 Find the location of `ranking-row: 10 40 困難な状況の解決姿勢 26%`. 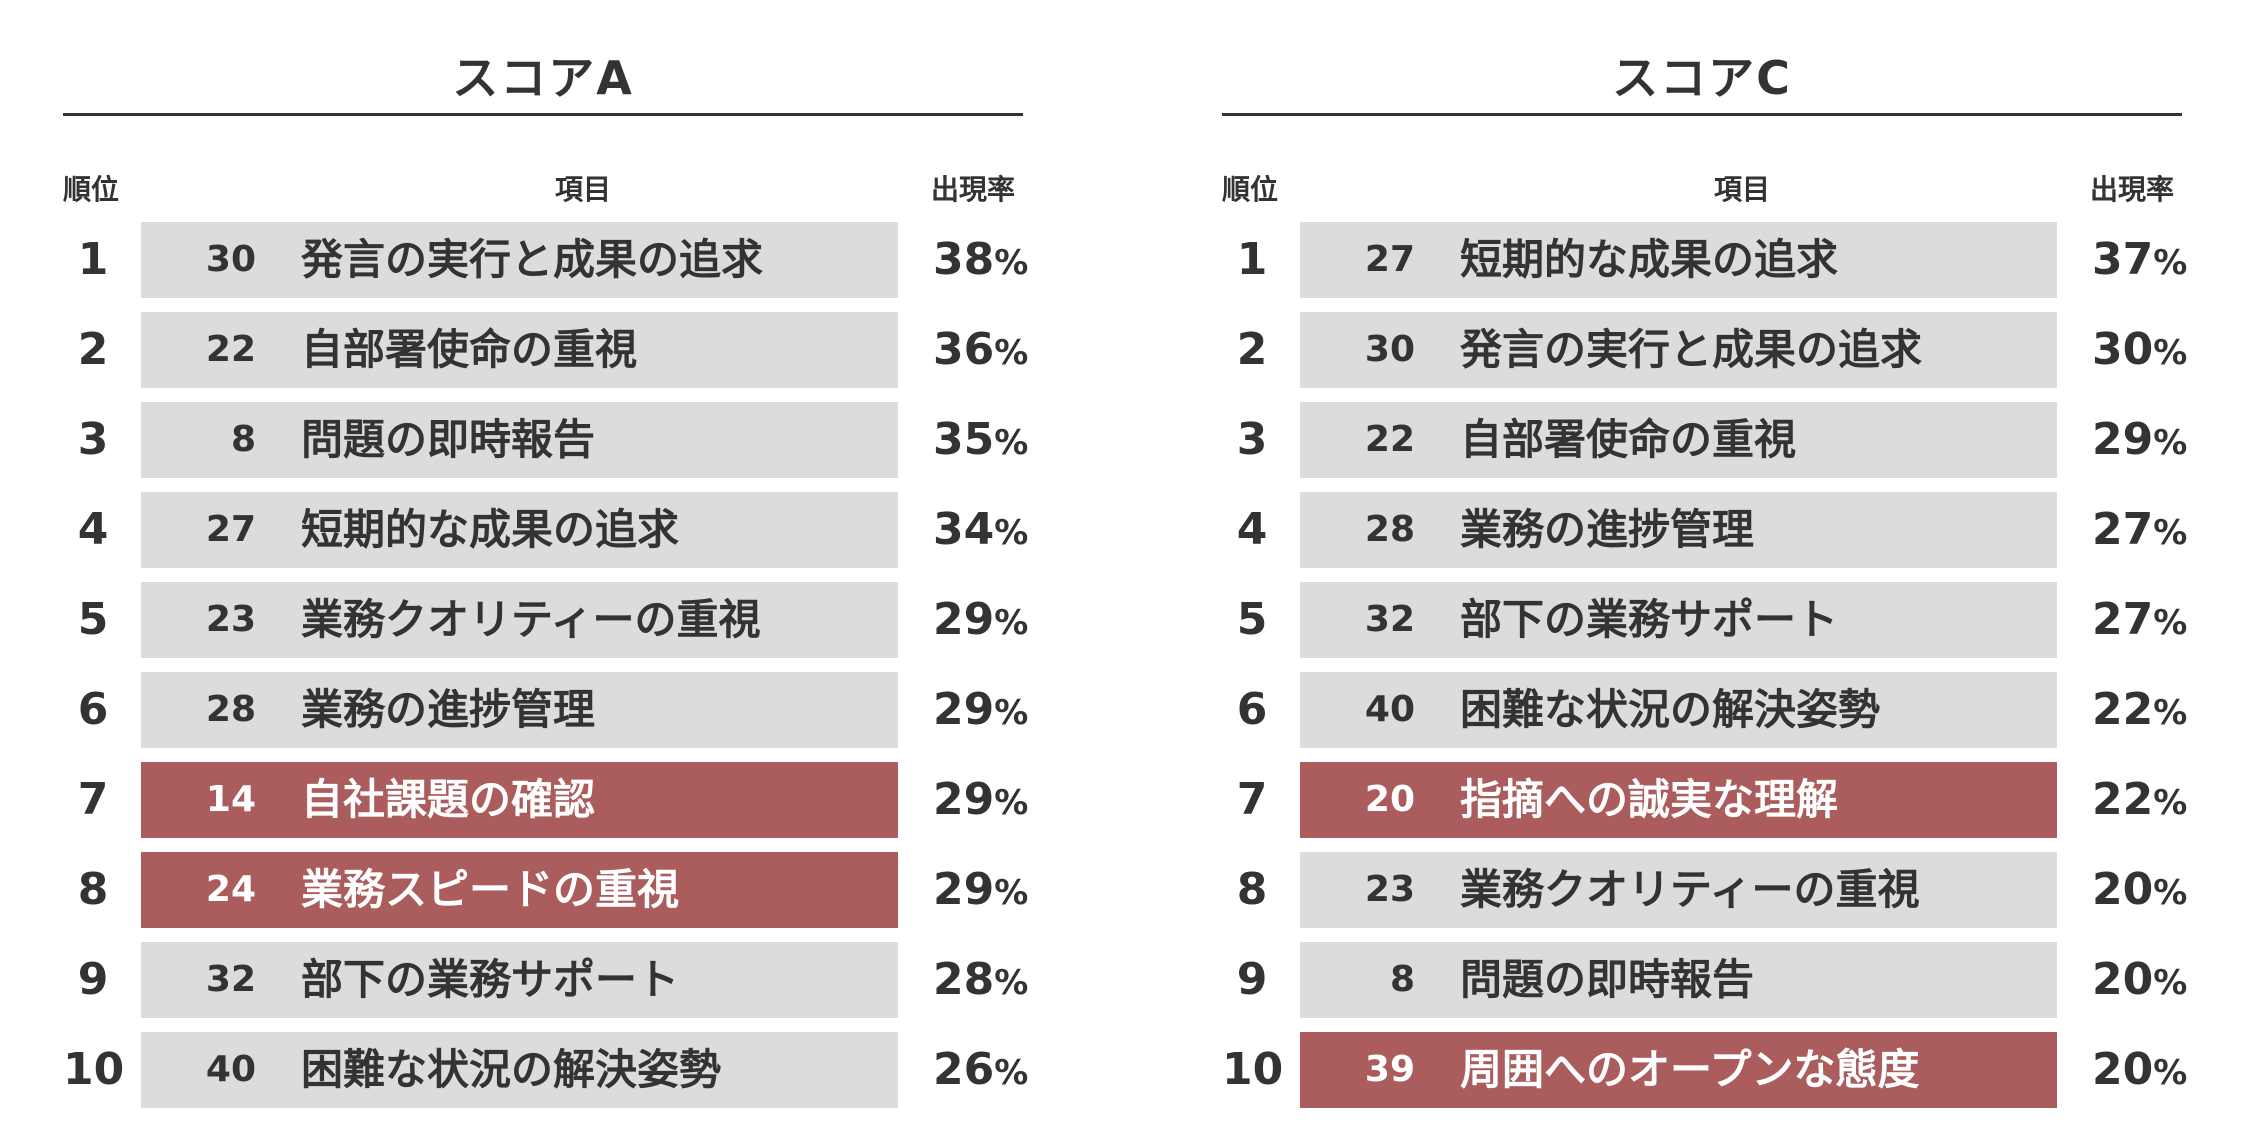

ranking-row: 10 40 困難な状況の解決姿勢 26% is located at coordinates (545, 1070).